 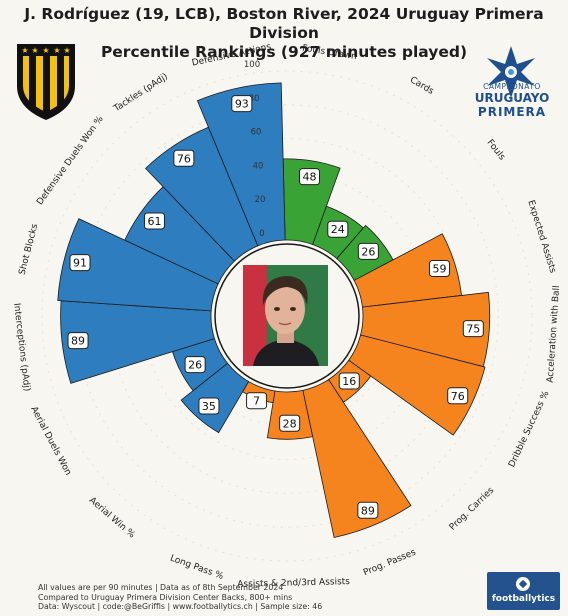 I want to click on value-label: 91, so click(x=80, y=263).